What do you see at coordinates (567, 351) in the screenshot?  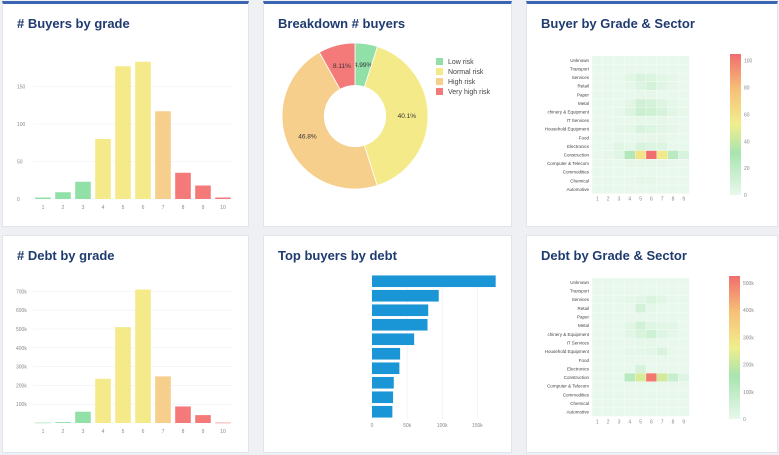 I see `row-label: Household Equipment` at bounding box center [567, 351].